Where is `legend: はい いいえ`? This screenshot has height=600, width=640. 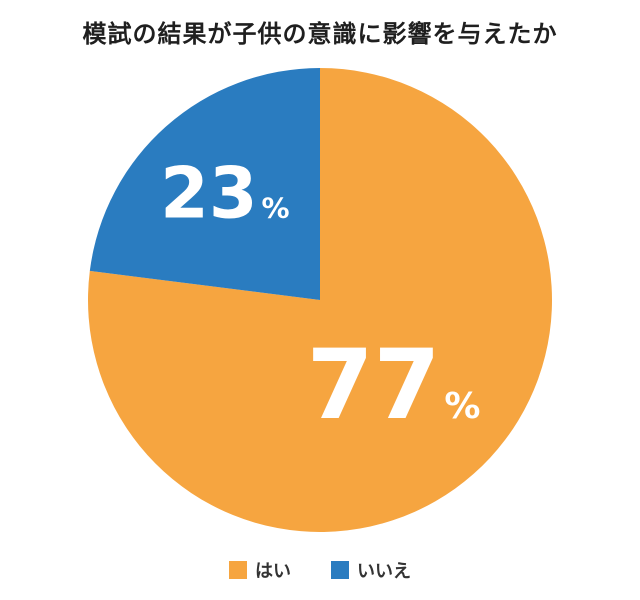
legend: はい いいえ is located at coordinates (320, 570).